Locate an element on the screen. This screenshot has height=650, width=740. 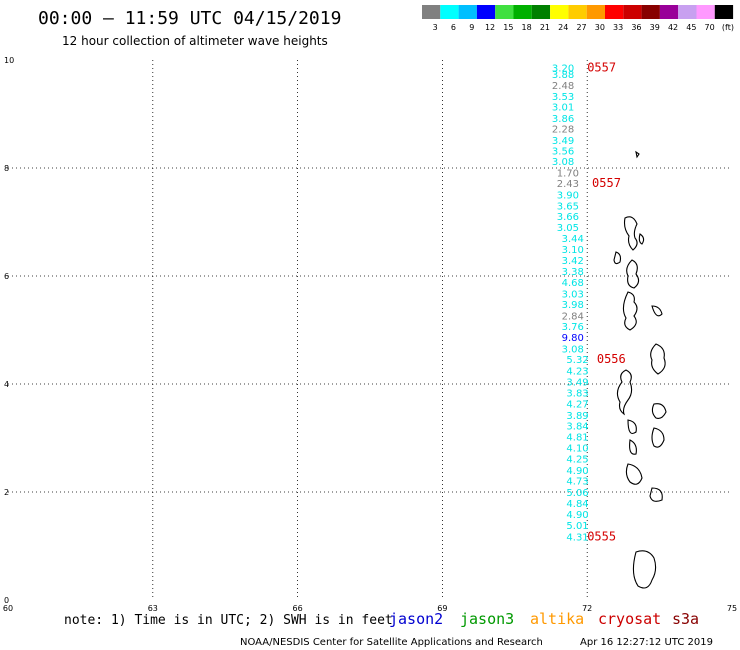
color-scale-label: 18 is located at coordinates (527, 27).